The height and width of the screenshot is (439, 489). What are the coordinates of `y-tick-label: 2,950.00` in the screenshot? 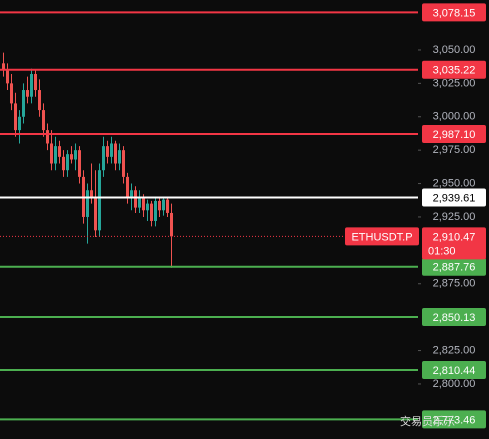 It's located at (454, 183).